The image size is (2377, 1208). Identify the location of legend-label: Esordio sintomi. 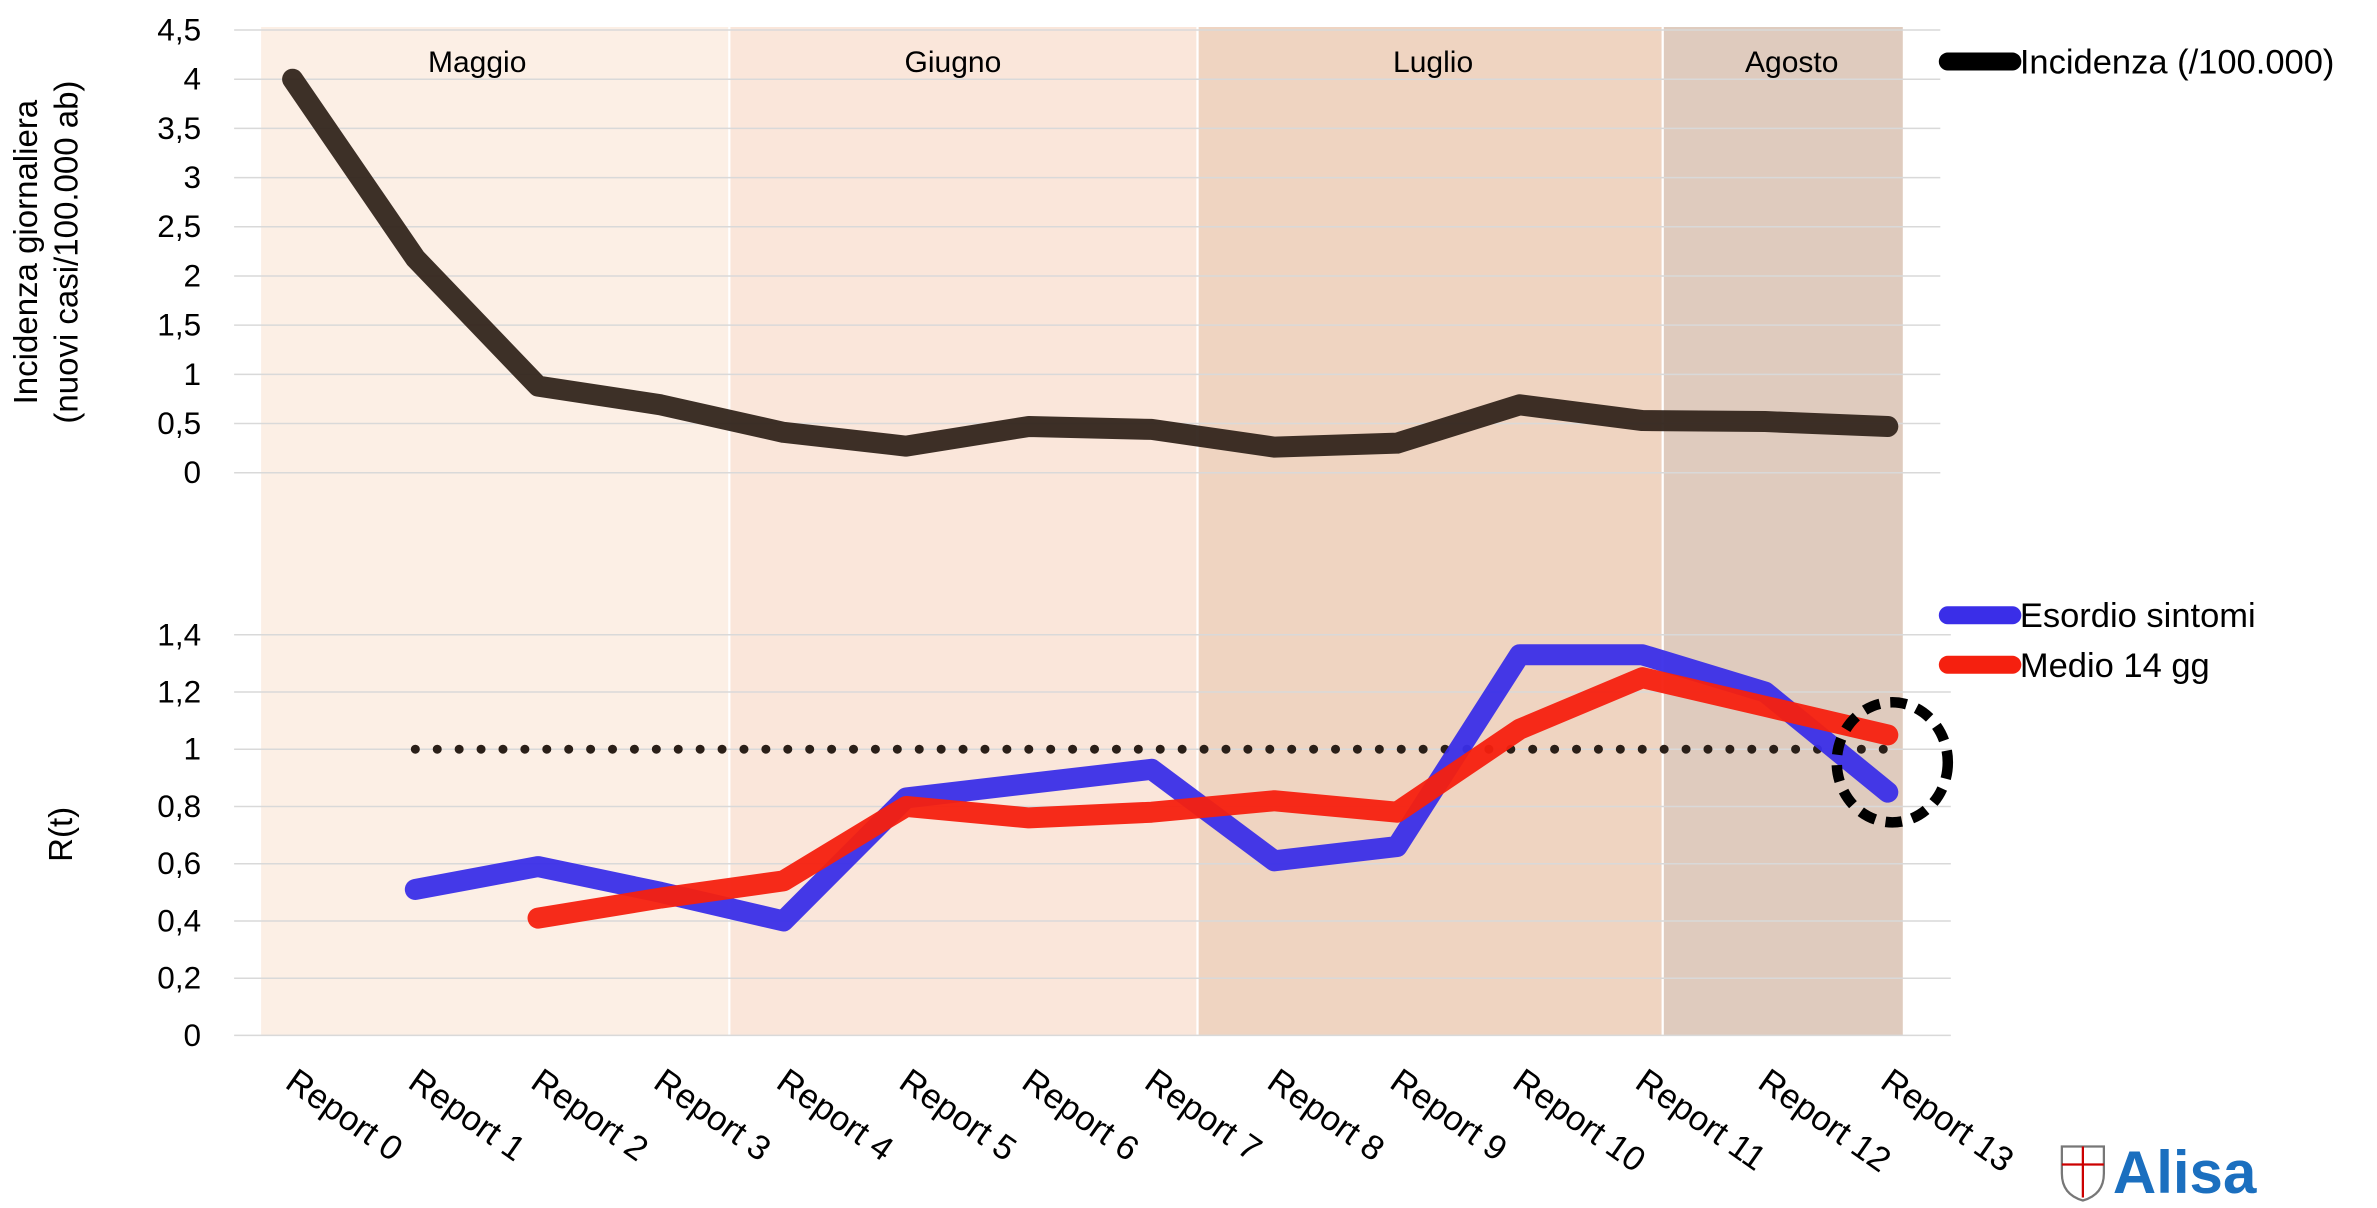
(2138, 616).